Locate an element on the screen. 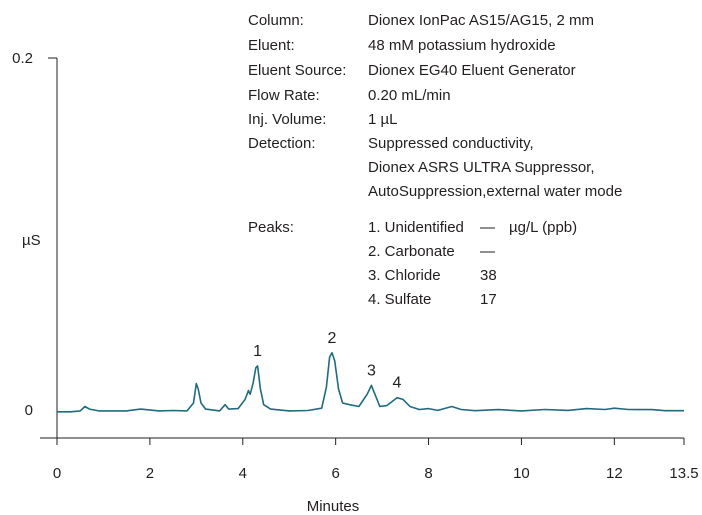  condition-key: Eluent: is located at coordinates (271, 45).